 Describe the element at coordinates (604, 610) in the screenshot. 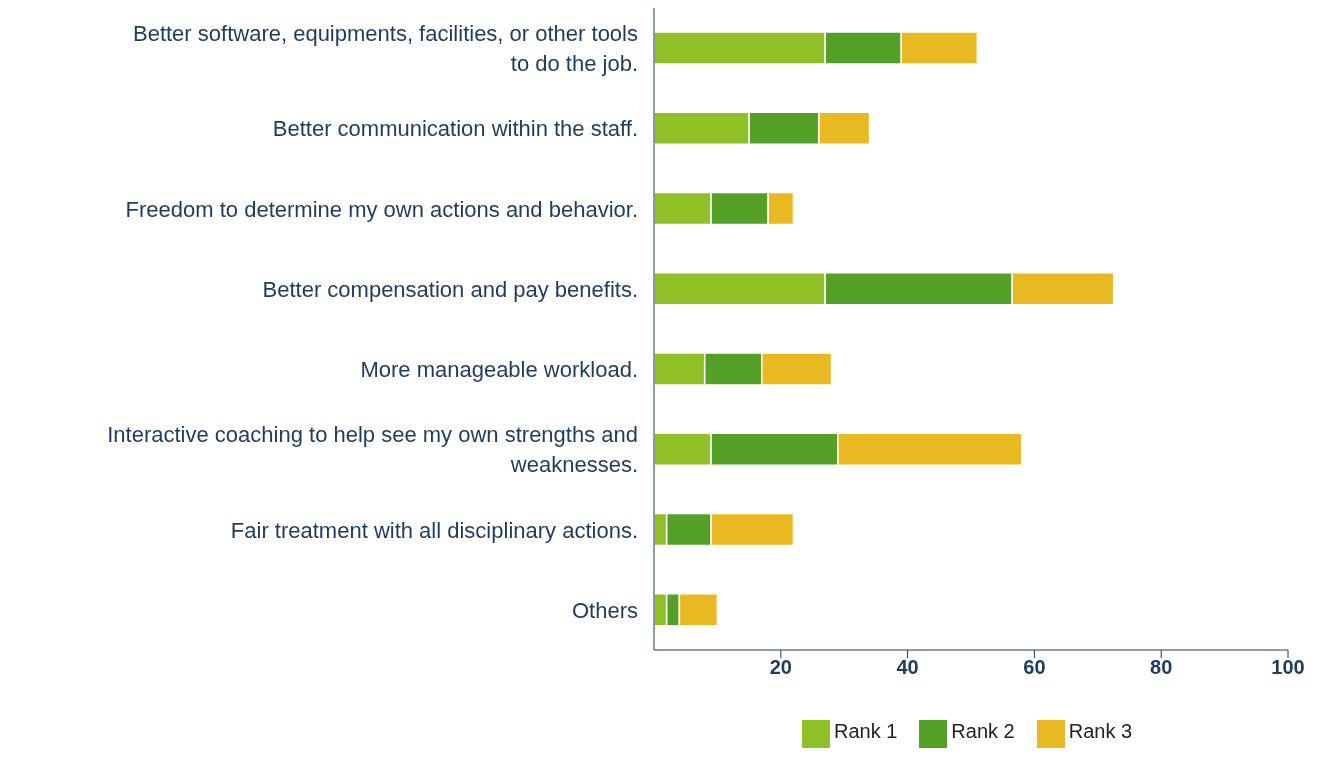

I see `y-tick-label: Others` at that location.